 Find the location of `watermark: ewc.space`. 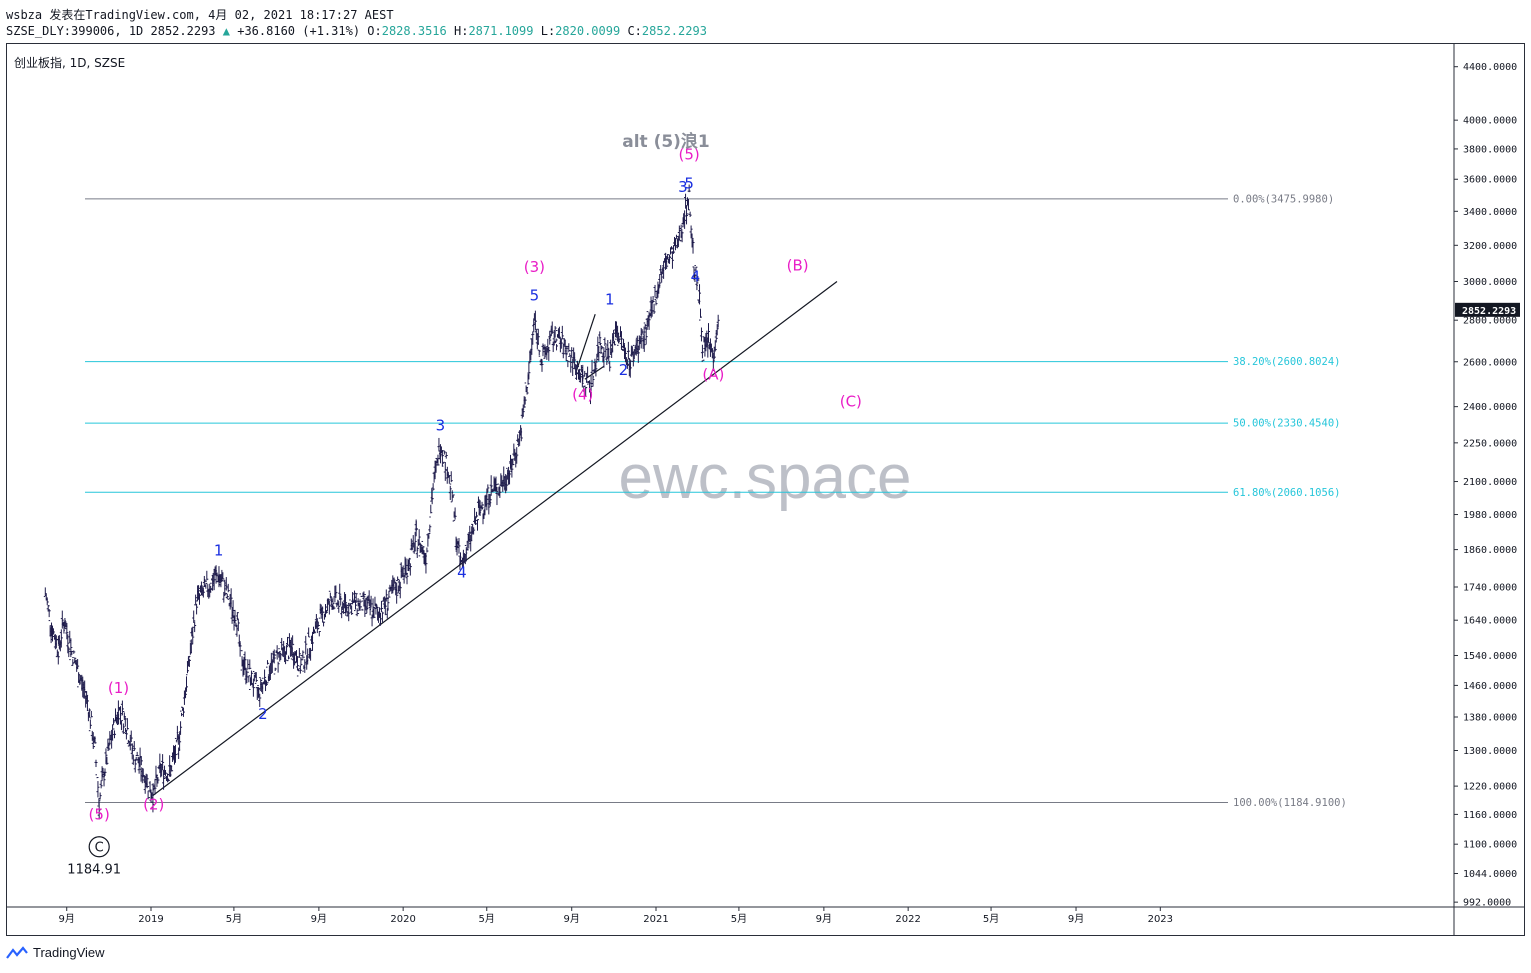

watermark: ewc.space is located at coordinates (765, 477).